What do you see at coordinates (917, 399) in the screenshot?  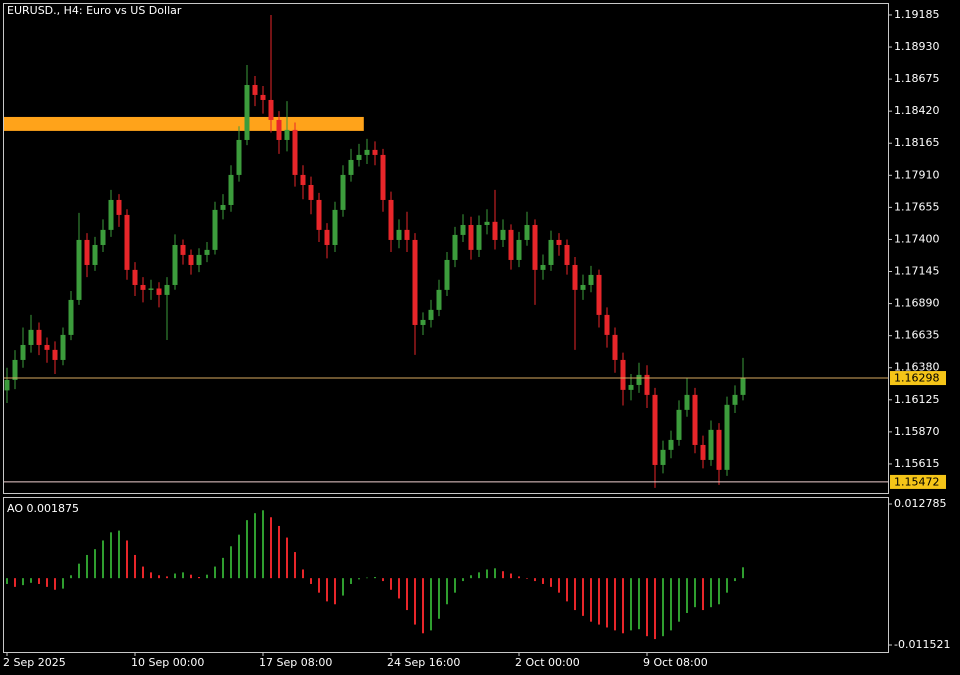 I see `y-tick-label: 1.16125` at bounding box center [917, 399].